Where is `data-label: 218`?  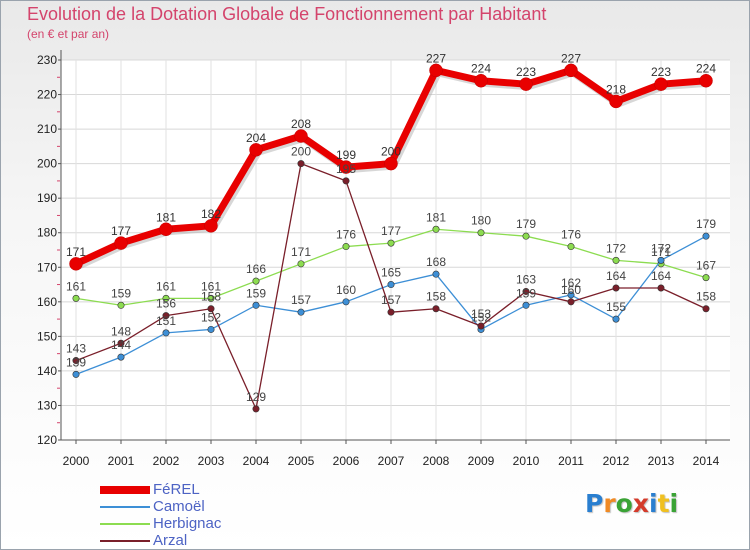 data-label: 218 is located at coordinates (616, 89).